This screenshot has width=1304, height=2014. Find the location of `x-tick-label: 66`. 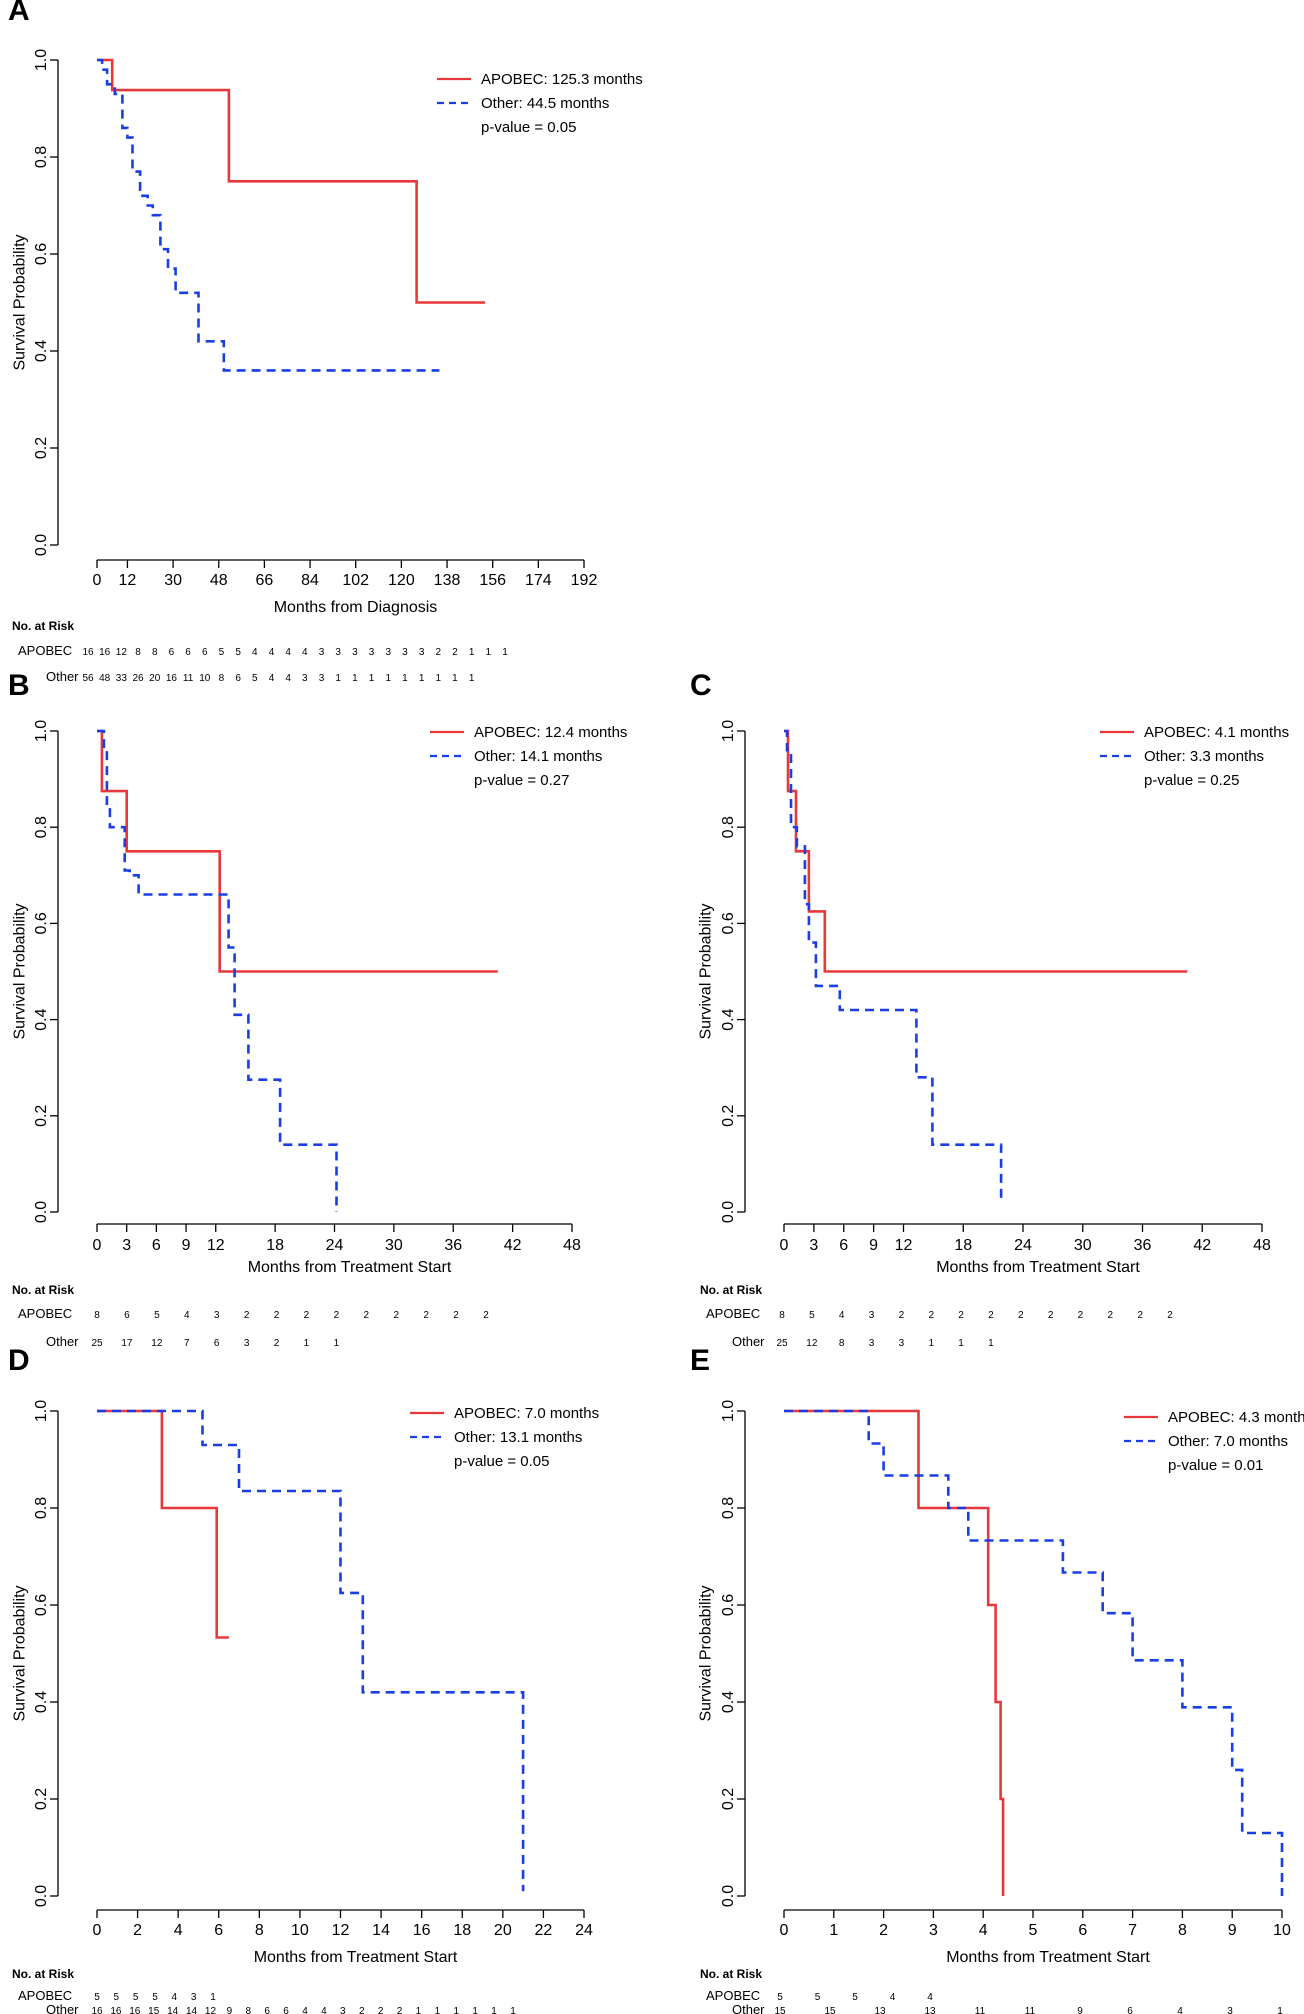

x-tick-label: 66 is located at coordinates (265, 580).